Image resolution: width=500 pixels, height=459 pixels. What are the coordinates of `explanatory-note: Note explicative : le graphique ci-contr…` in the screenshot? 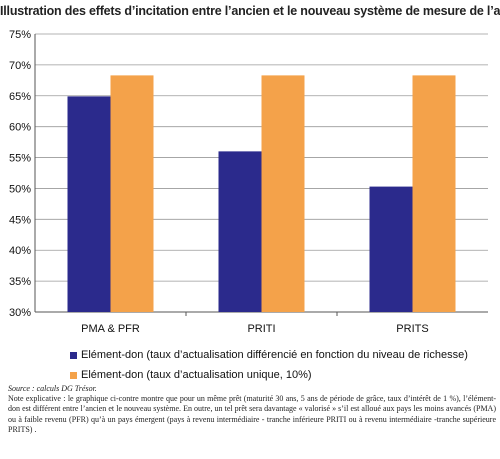 It's located at (252, 414).